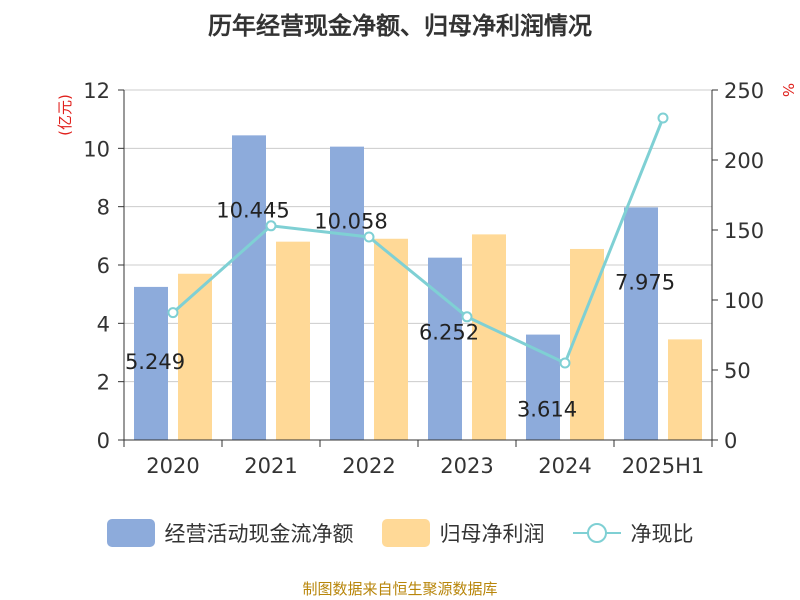  I want to click on source-note: 制图数据来自恒生聚源数据库, so click(400, 589).